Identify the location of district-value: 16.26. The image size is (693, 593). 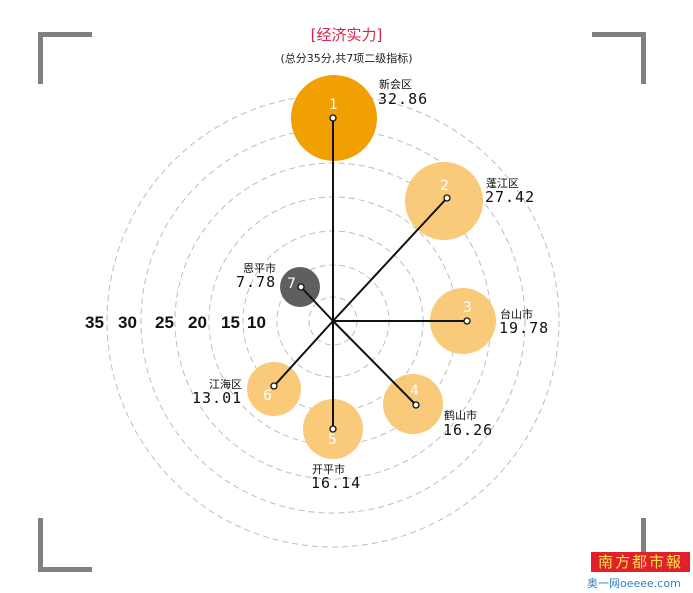
(468, 430).